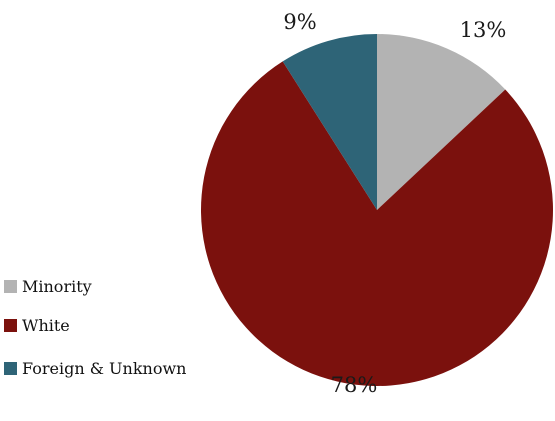 This screenshot has width=555, height=421. Describe the element at coordinates (329, 122) in the screenshot. I see `pie-slice-foreign-unknown` at that location.